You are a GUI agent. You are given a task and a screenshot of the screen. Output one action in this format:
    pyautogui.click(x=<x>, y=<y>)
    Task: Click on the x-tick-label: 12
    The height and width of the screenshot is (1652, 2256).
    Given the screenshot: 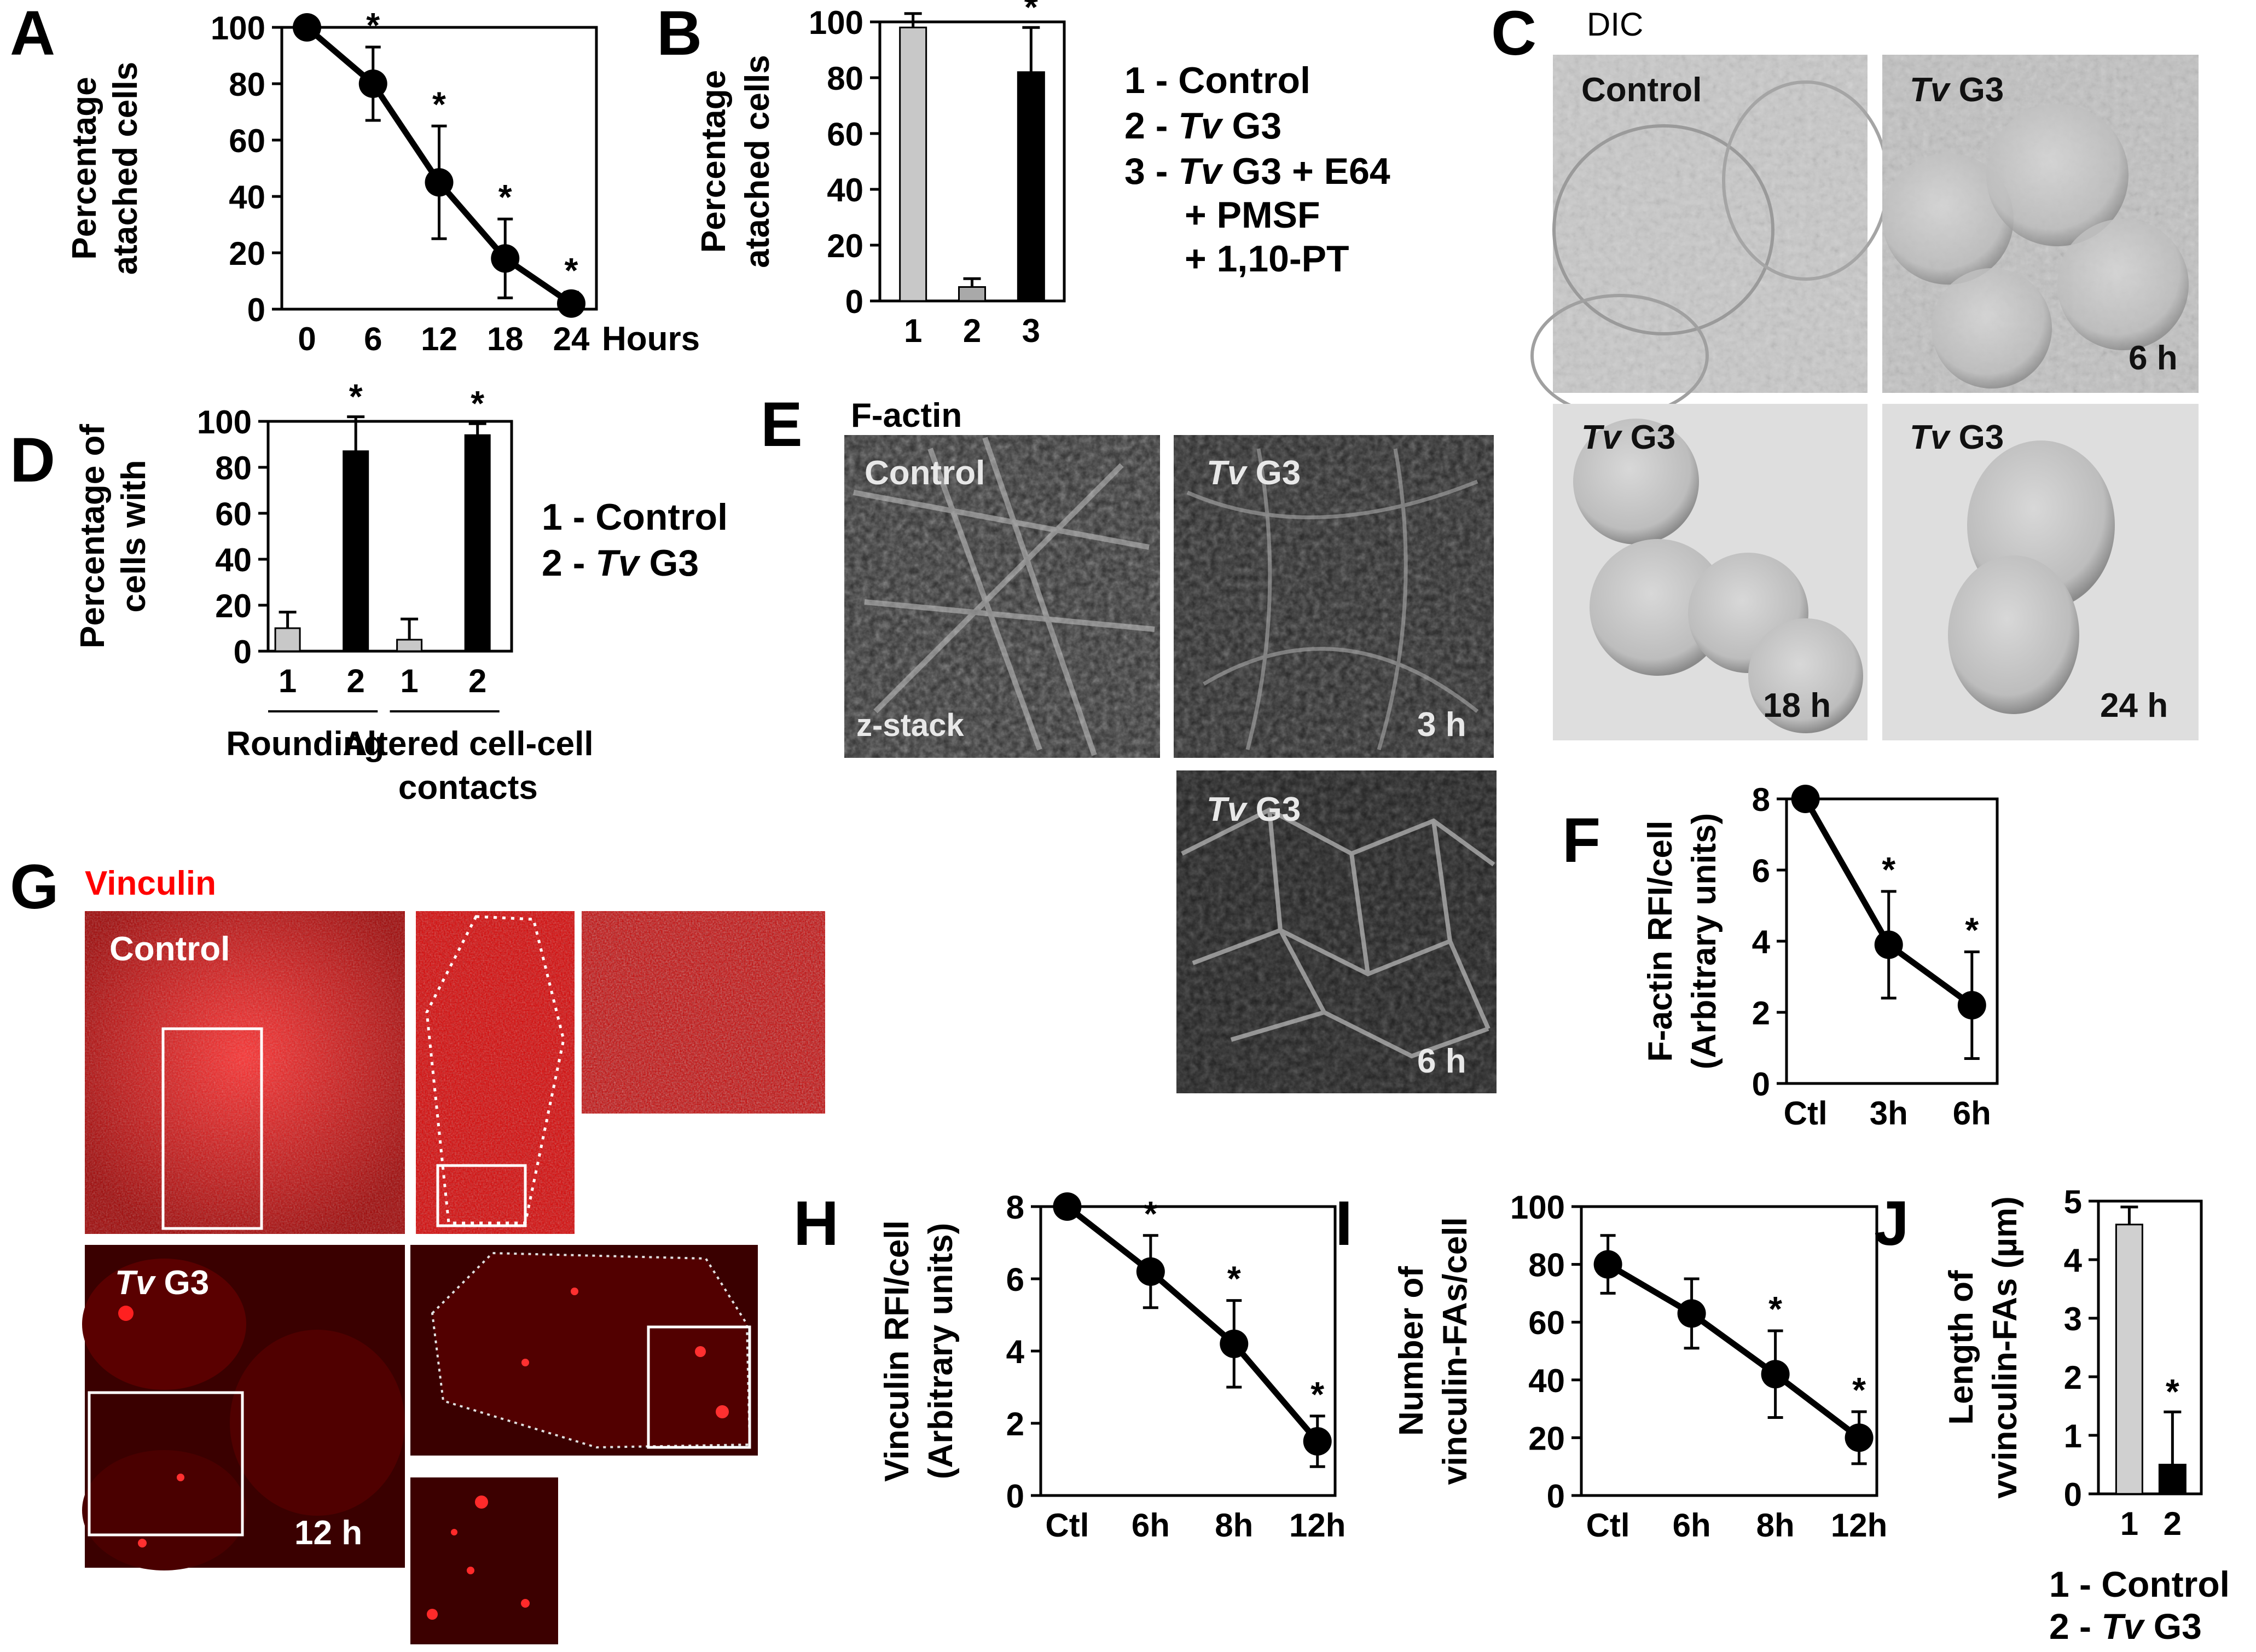 What is the action you would take?
    pyautogui.click(x=439, y=339)
    